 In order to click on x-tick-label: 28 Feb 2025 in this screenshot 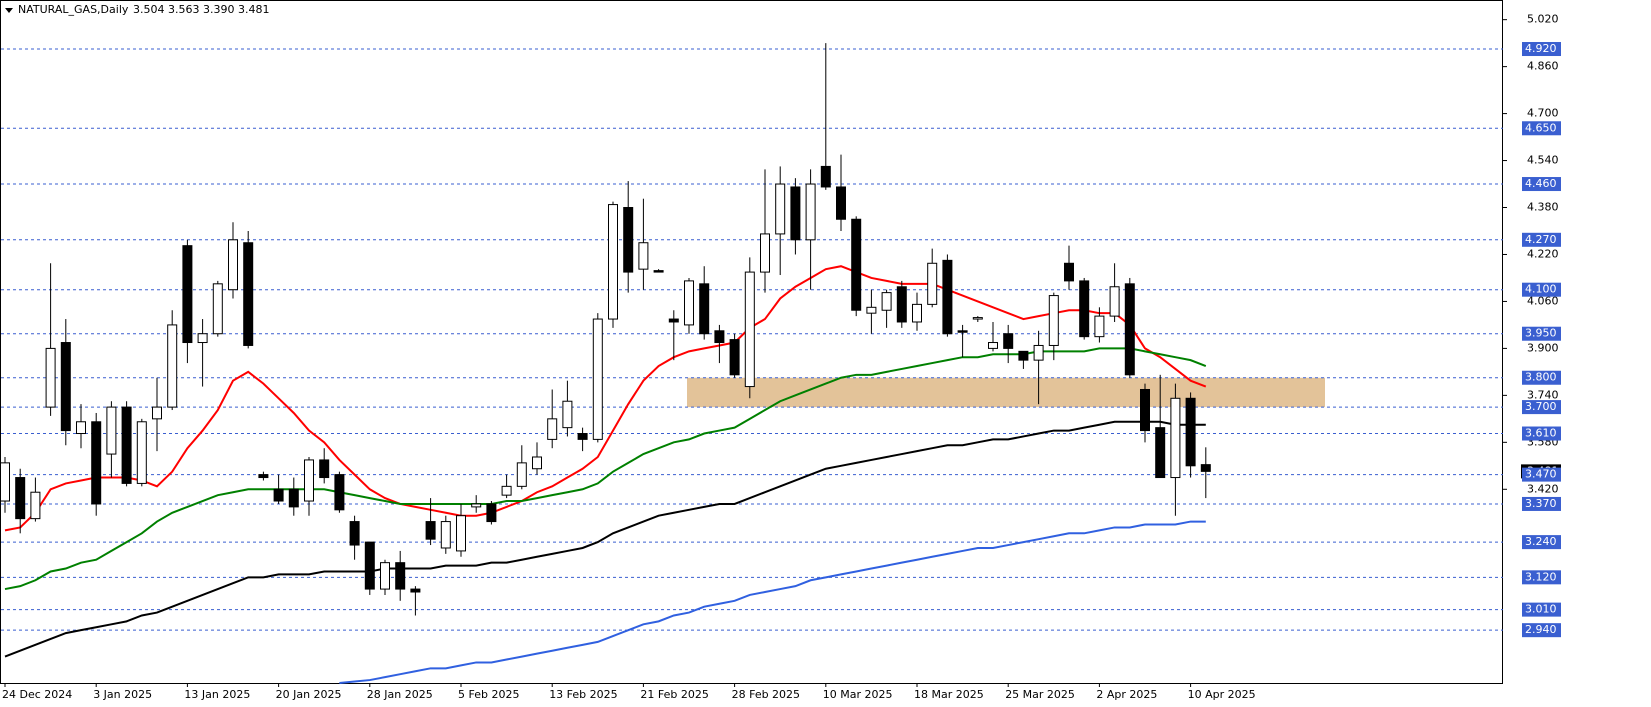, I will do `click(766, 694)`.